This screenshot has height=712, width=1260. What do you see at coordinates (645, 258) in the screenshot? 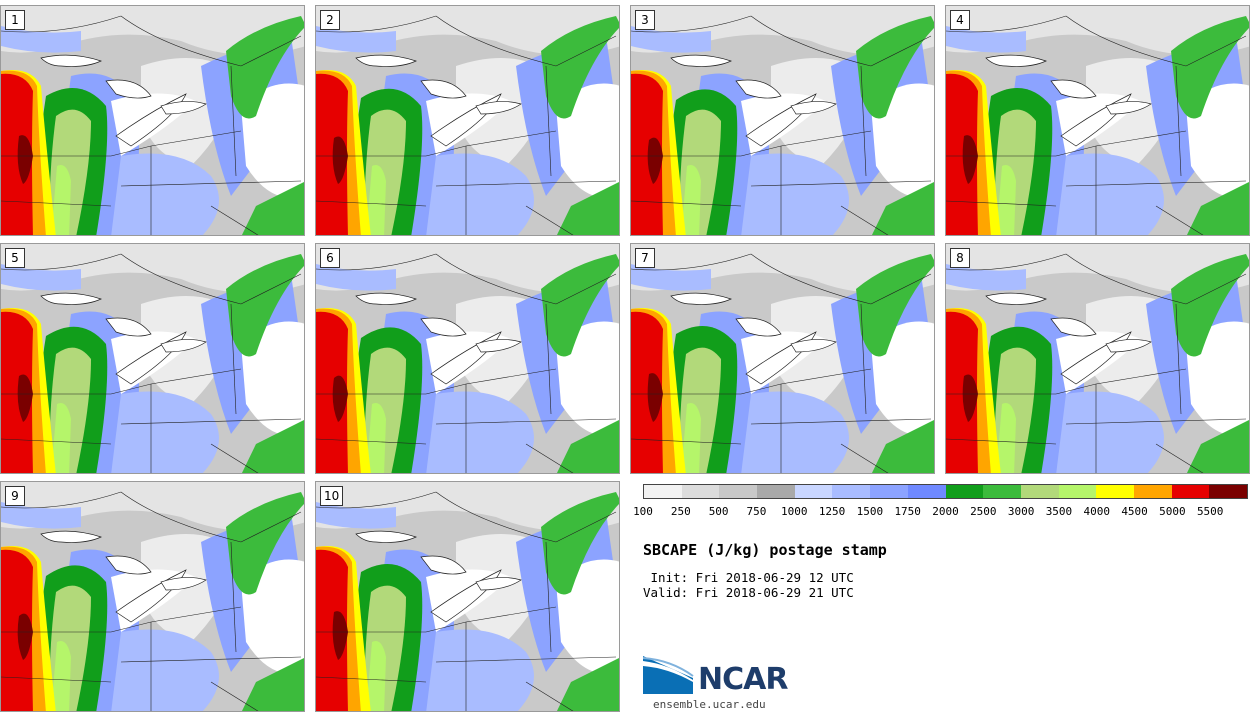
I see `member-number-label: 7` at bounding box center [645, 258].